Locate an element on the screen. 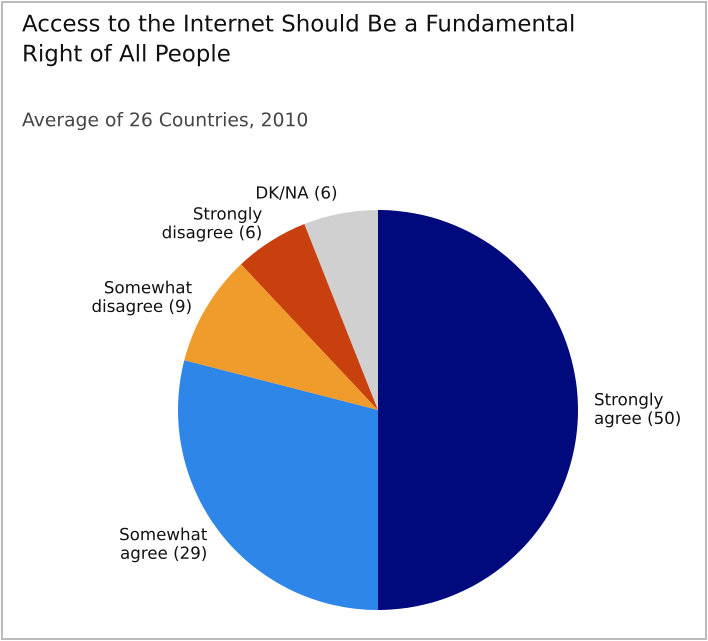 Image resolution: width=708 pixels, height=641 pixels. chart-subtitle: Average of 26 Countries, 2010 is located at coordinates (165, 121).